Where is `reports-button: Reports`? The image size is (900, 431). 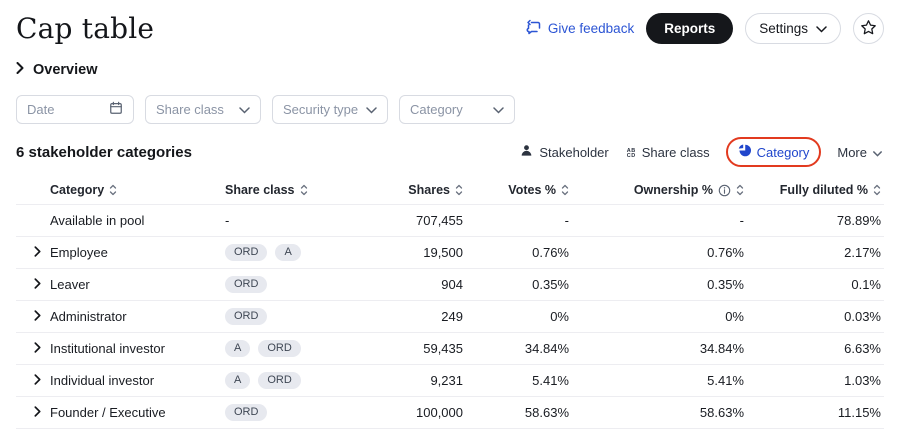 reports-button: Reports is located at coordinates (690, 28).